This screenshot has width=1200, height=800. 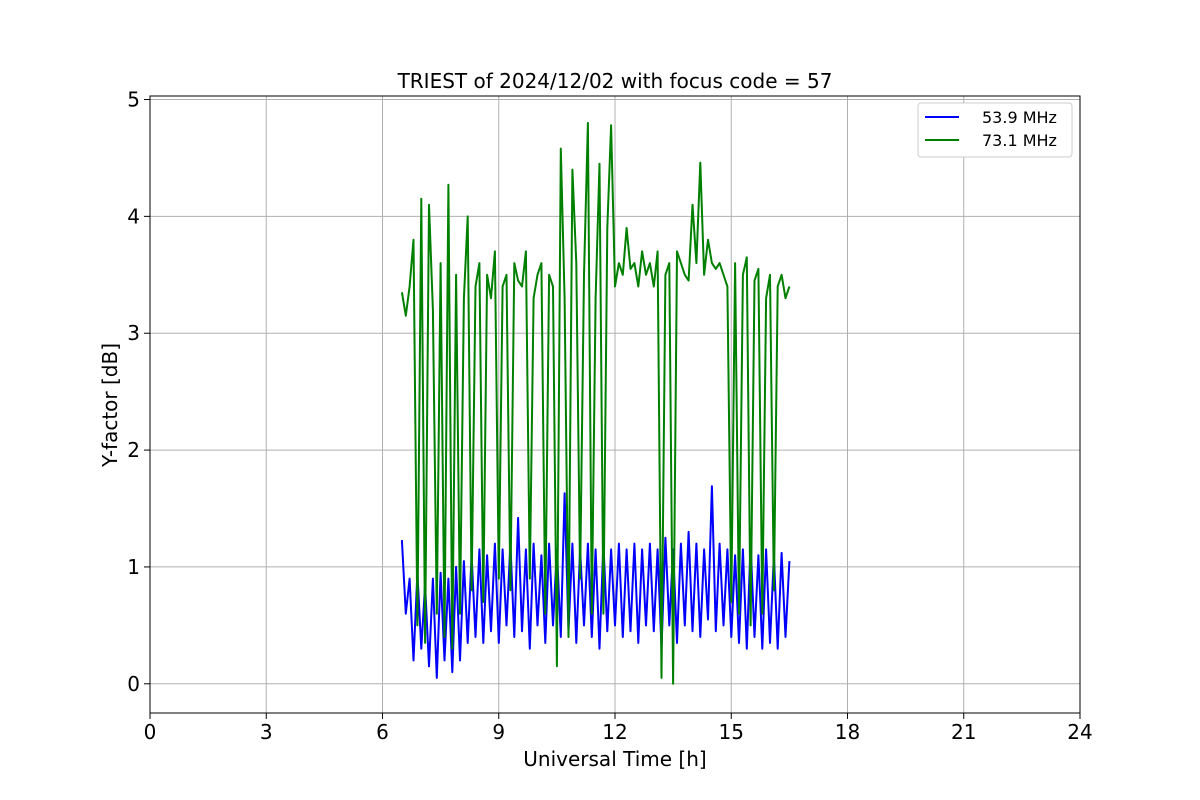 I want to click on legend: 53.9 MHz 73.1 MHz, so click(x=995, y=130).